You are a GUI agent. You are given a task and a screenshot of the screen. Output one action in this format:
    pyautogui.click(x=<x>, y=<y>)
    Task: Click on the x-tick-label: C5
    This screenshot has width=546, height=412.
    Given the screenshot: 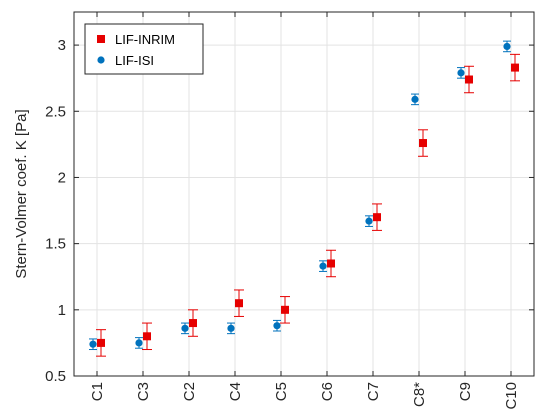 What is the action you would take?
    pyautogui.click(x=281, y=391)
    